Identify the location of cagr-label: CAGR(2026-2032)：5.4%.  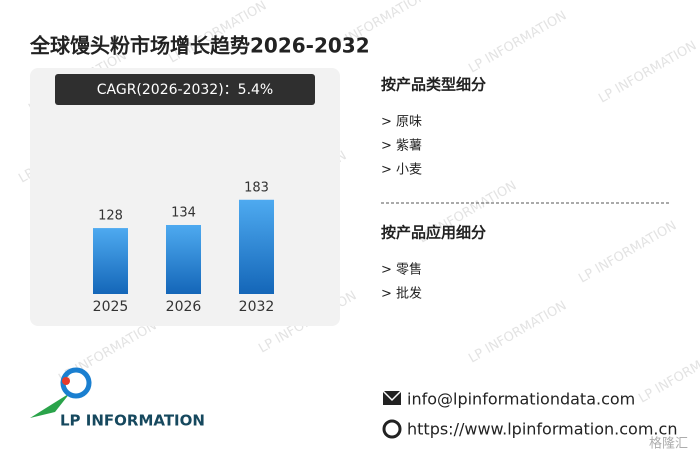
(185, 90).